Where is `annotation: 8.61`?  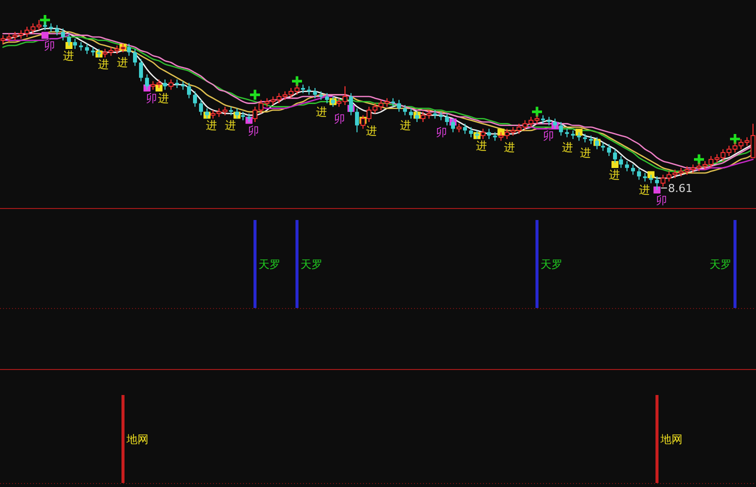 annotation: 8.61 is located at coordinates (680, 188).